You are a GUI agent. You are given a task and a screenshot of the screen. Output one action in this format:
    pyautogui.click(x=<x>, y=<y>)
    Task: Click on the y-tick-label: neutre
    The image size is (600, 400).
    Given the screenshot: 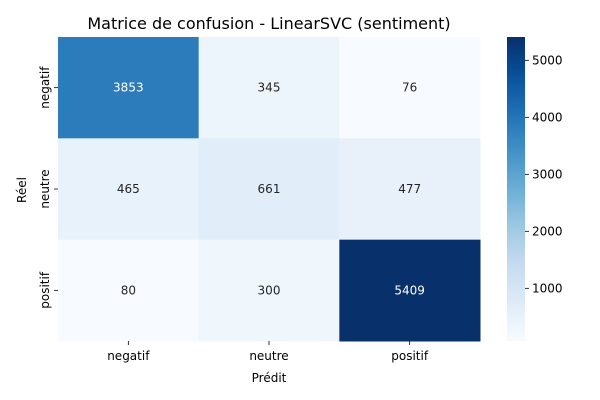 What is the action you would take?
    pyautogui.click(x=45, y=188)
    